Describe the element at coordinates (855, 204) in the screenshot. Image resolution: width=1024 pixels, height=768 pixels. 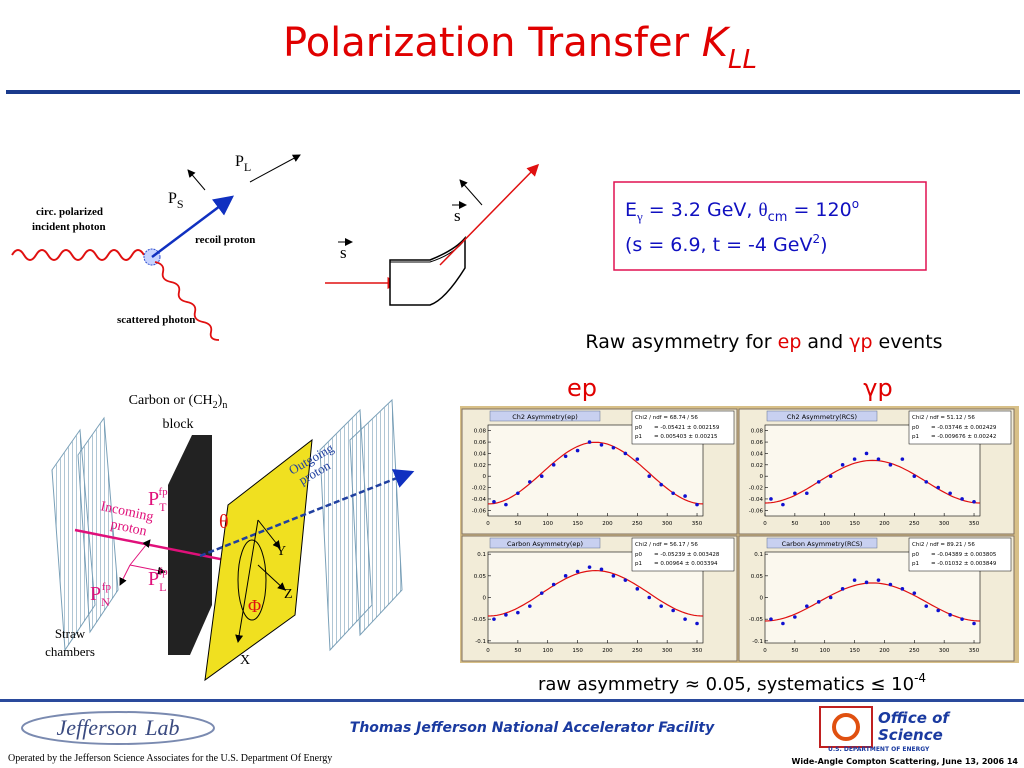
I see `sup: o` at that location.